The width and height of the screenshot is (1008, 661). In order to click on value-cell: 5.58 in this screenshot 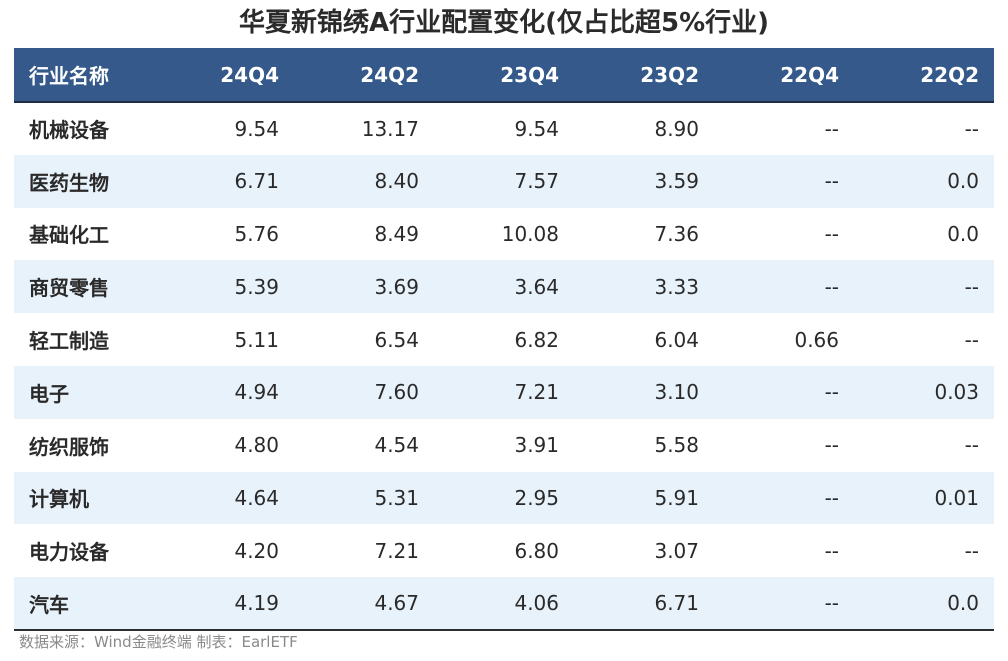, I will do `click(676, 445)`.